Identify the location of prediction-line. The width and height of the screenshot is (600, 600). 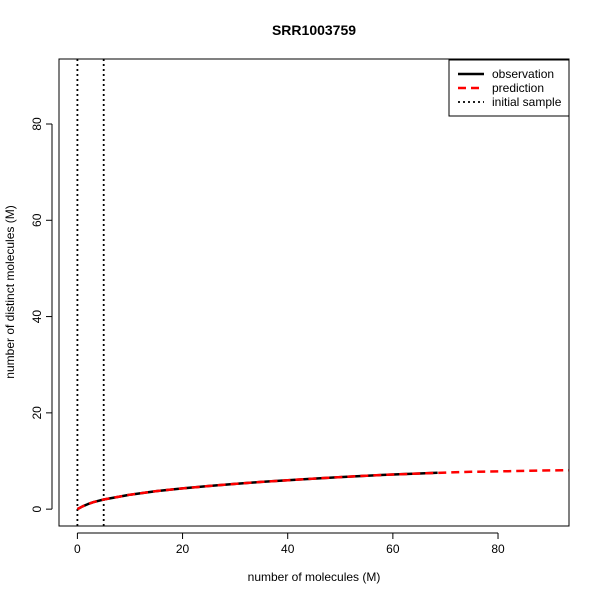
(322, 489).